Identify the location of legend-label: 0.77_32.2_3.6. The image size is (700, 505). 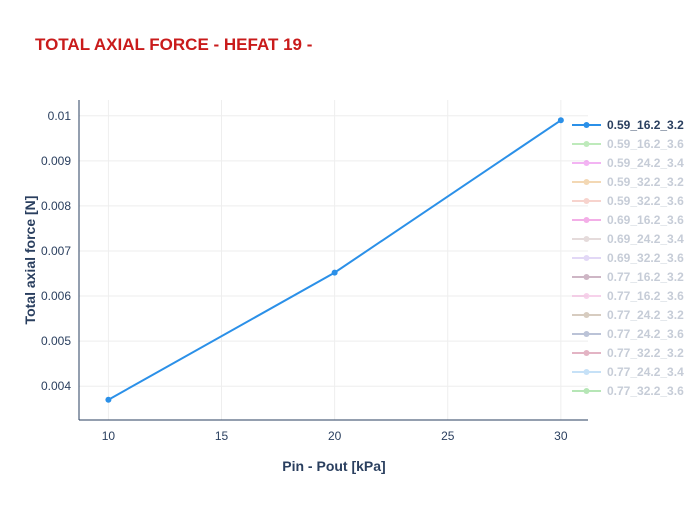
(645, 391).